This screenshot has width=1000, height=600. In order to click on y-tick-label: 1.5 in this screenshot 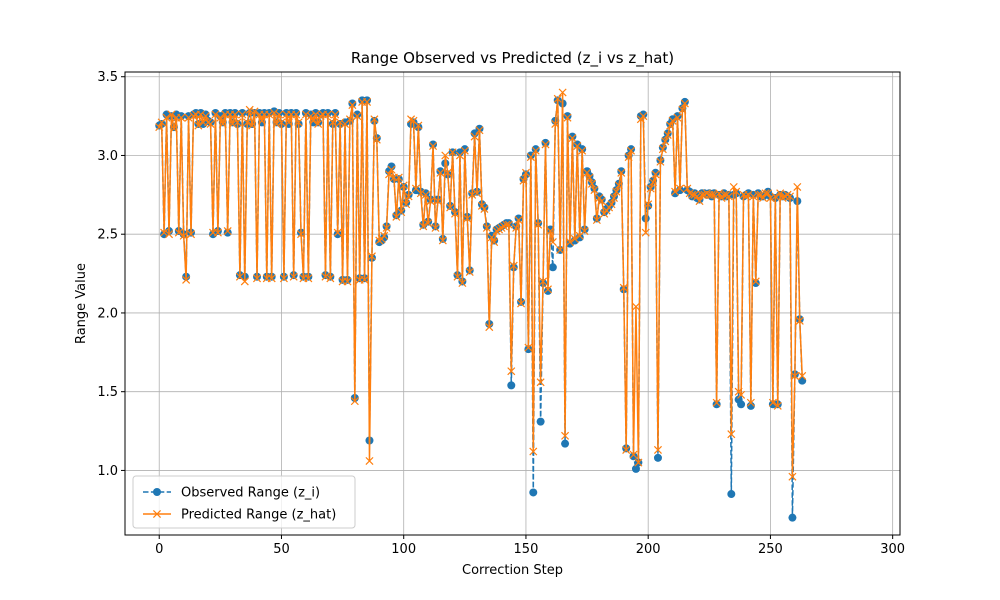, I will do `click(107, 392)`.